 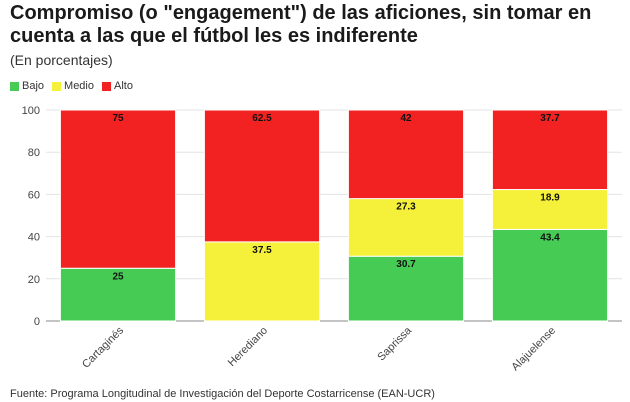 I want to click on legend: Bajo Medio Alto, so click(x=71, y=86).